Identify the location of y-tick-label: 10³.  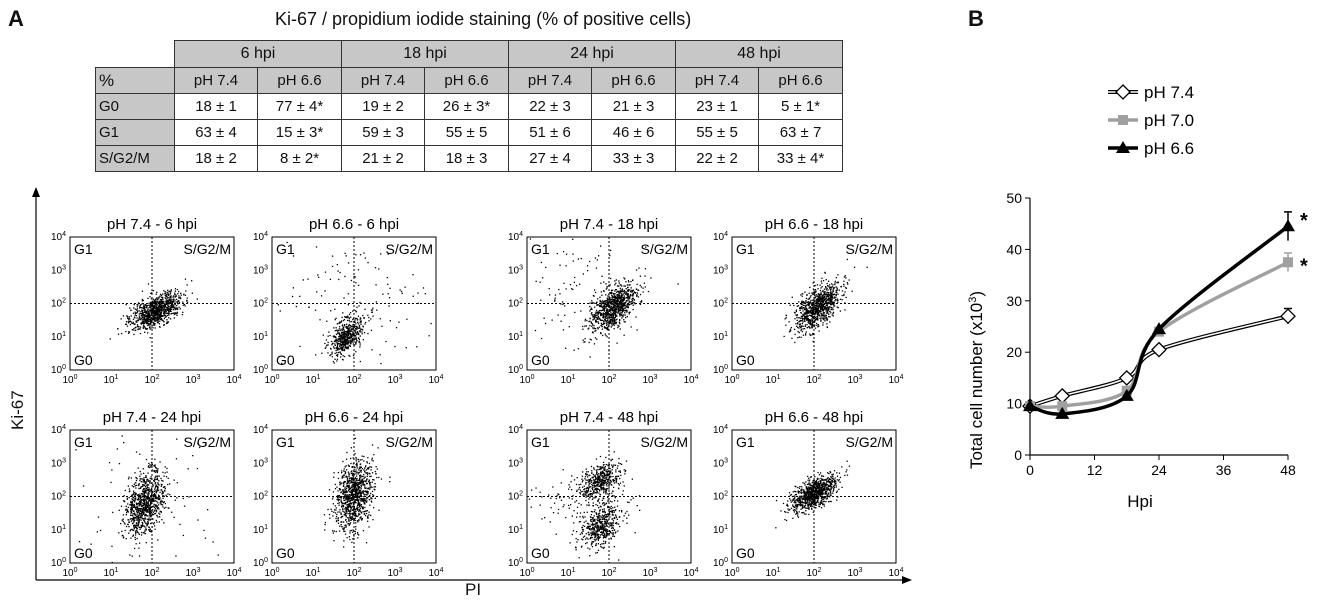
(58, 463).